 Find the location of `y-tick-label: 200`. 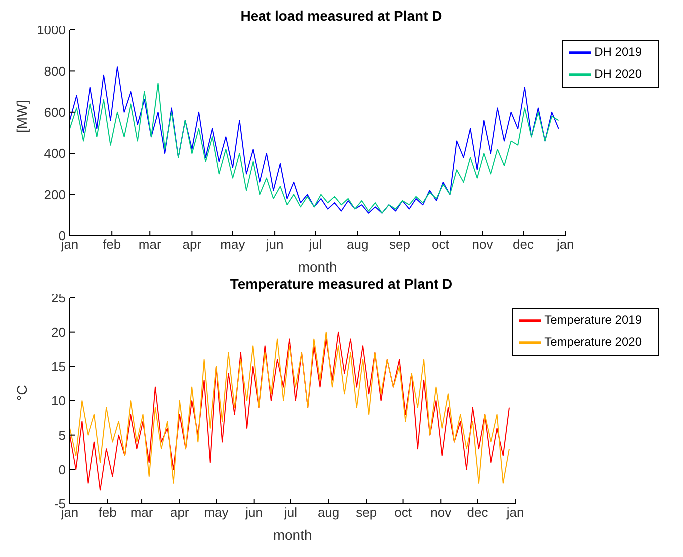

y-tick-label: 200 is located at coordinates (55, 194).